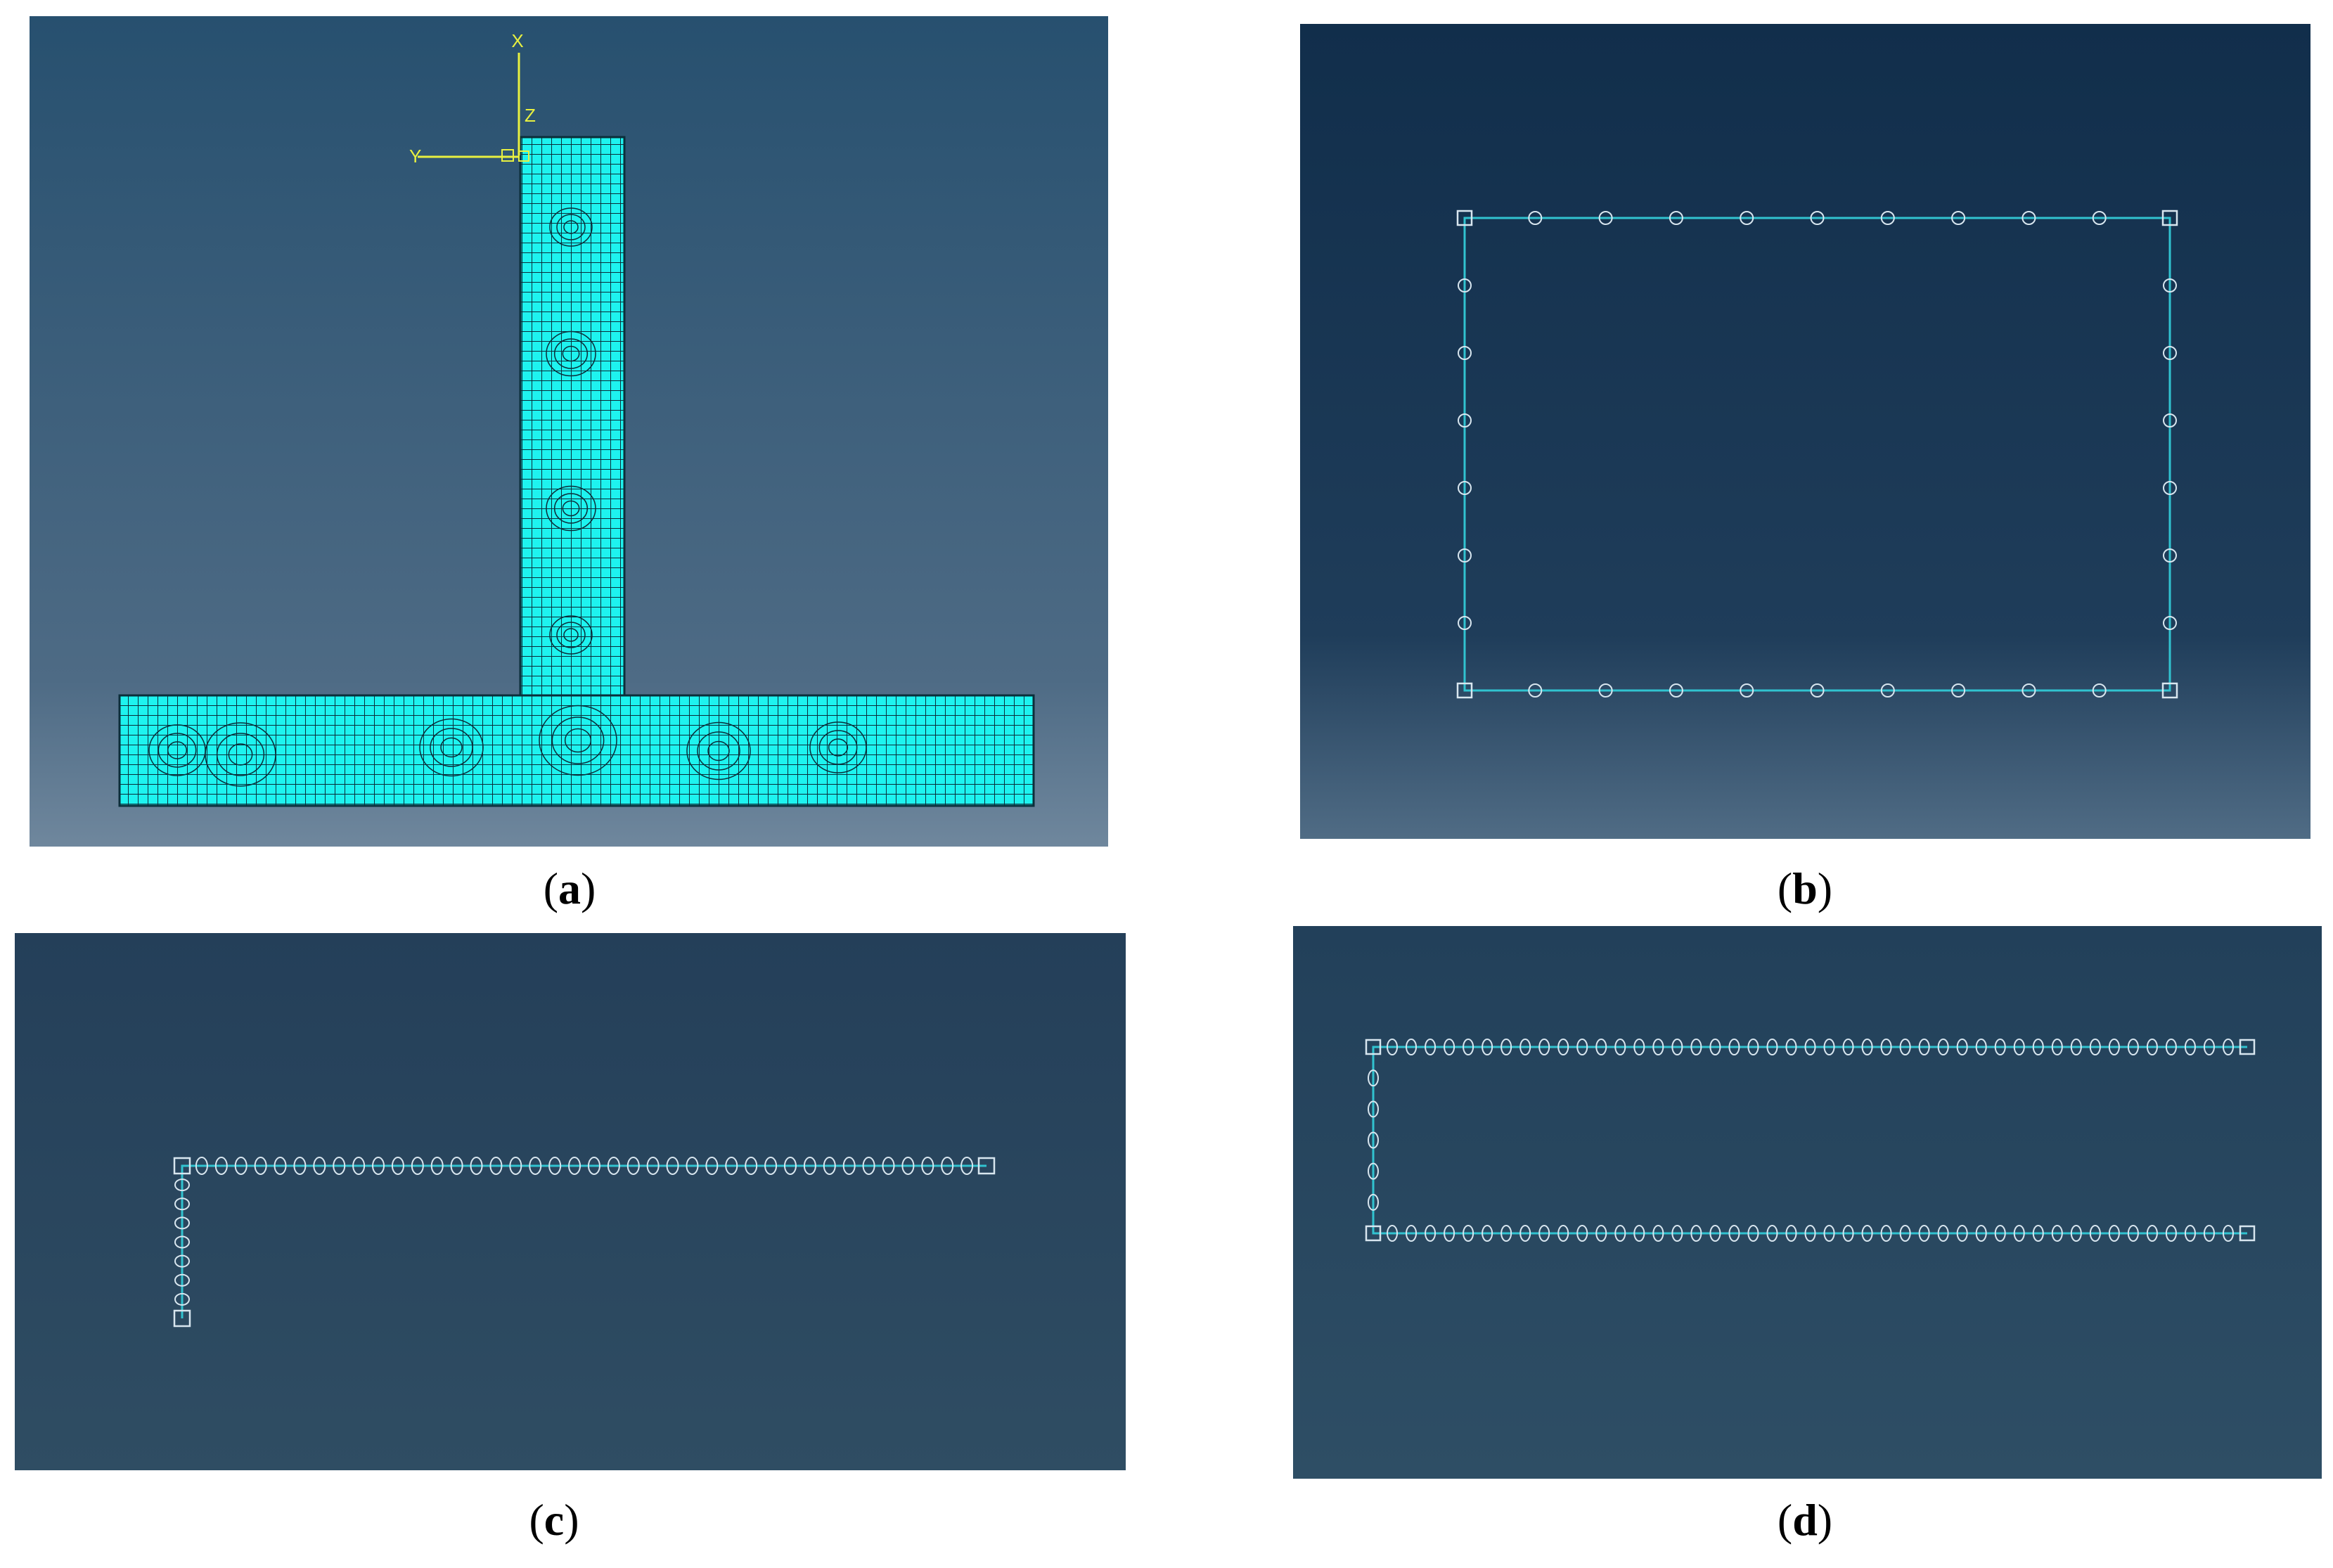 The image size is (2333, 1568). I want to click on l-shape-section, so click(584, 1242).